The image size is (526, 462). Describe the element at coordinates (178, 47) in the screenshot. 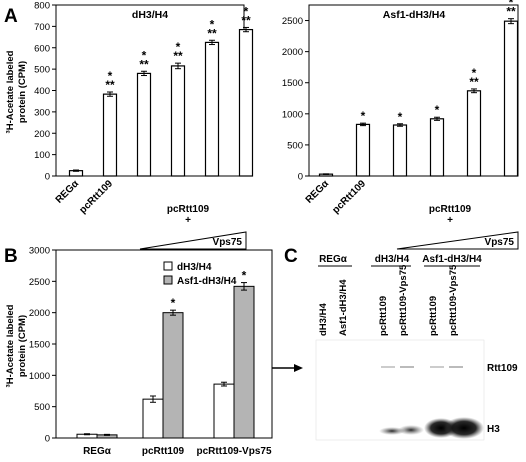

I see `annotation-3-line-1: *` at that location.